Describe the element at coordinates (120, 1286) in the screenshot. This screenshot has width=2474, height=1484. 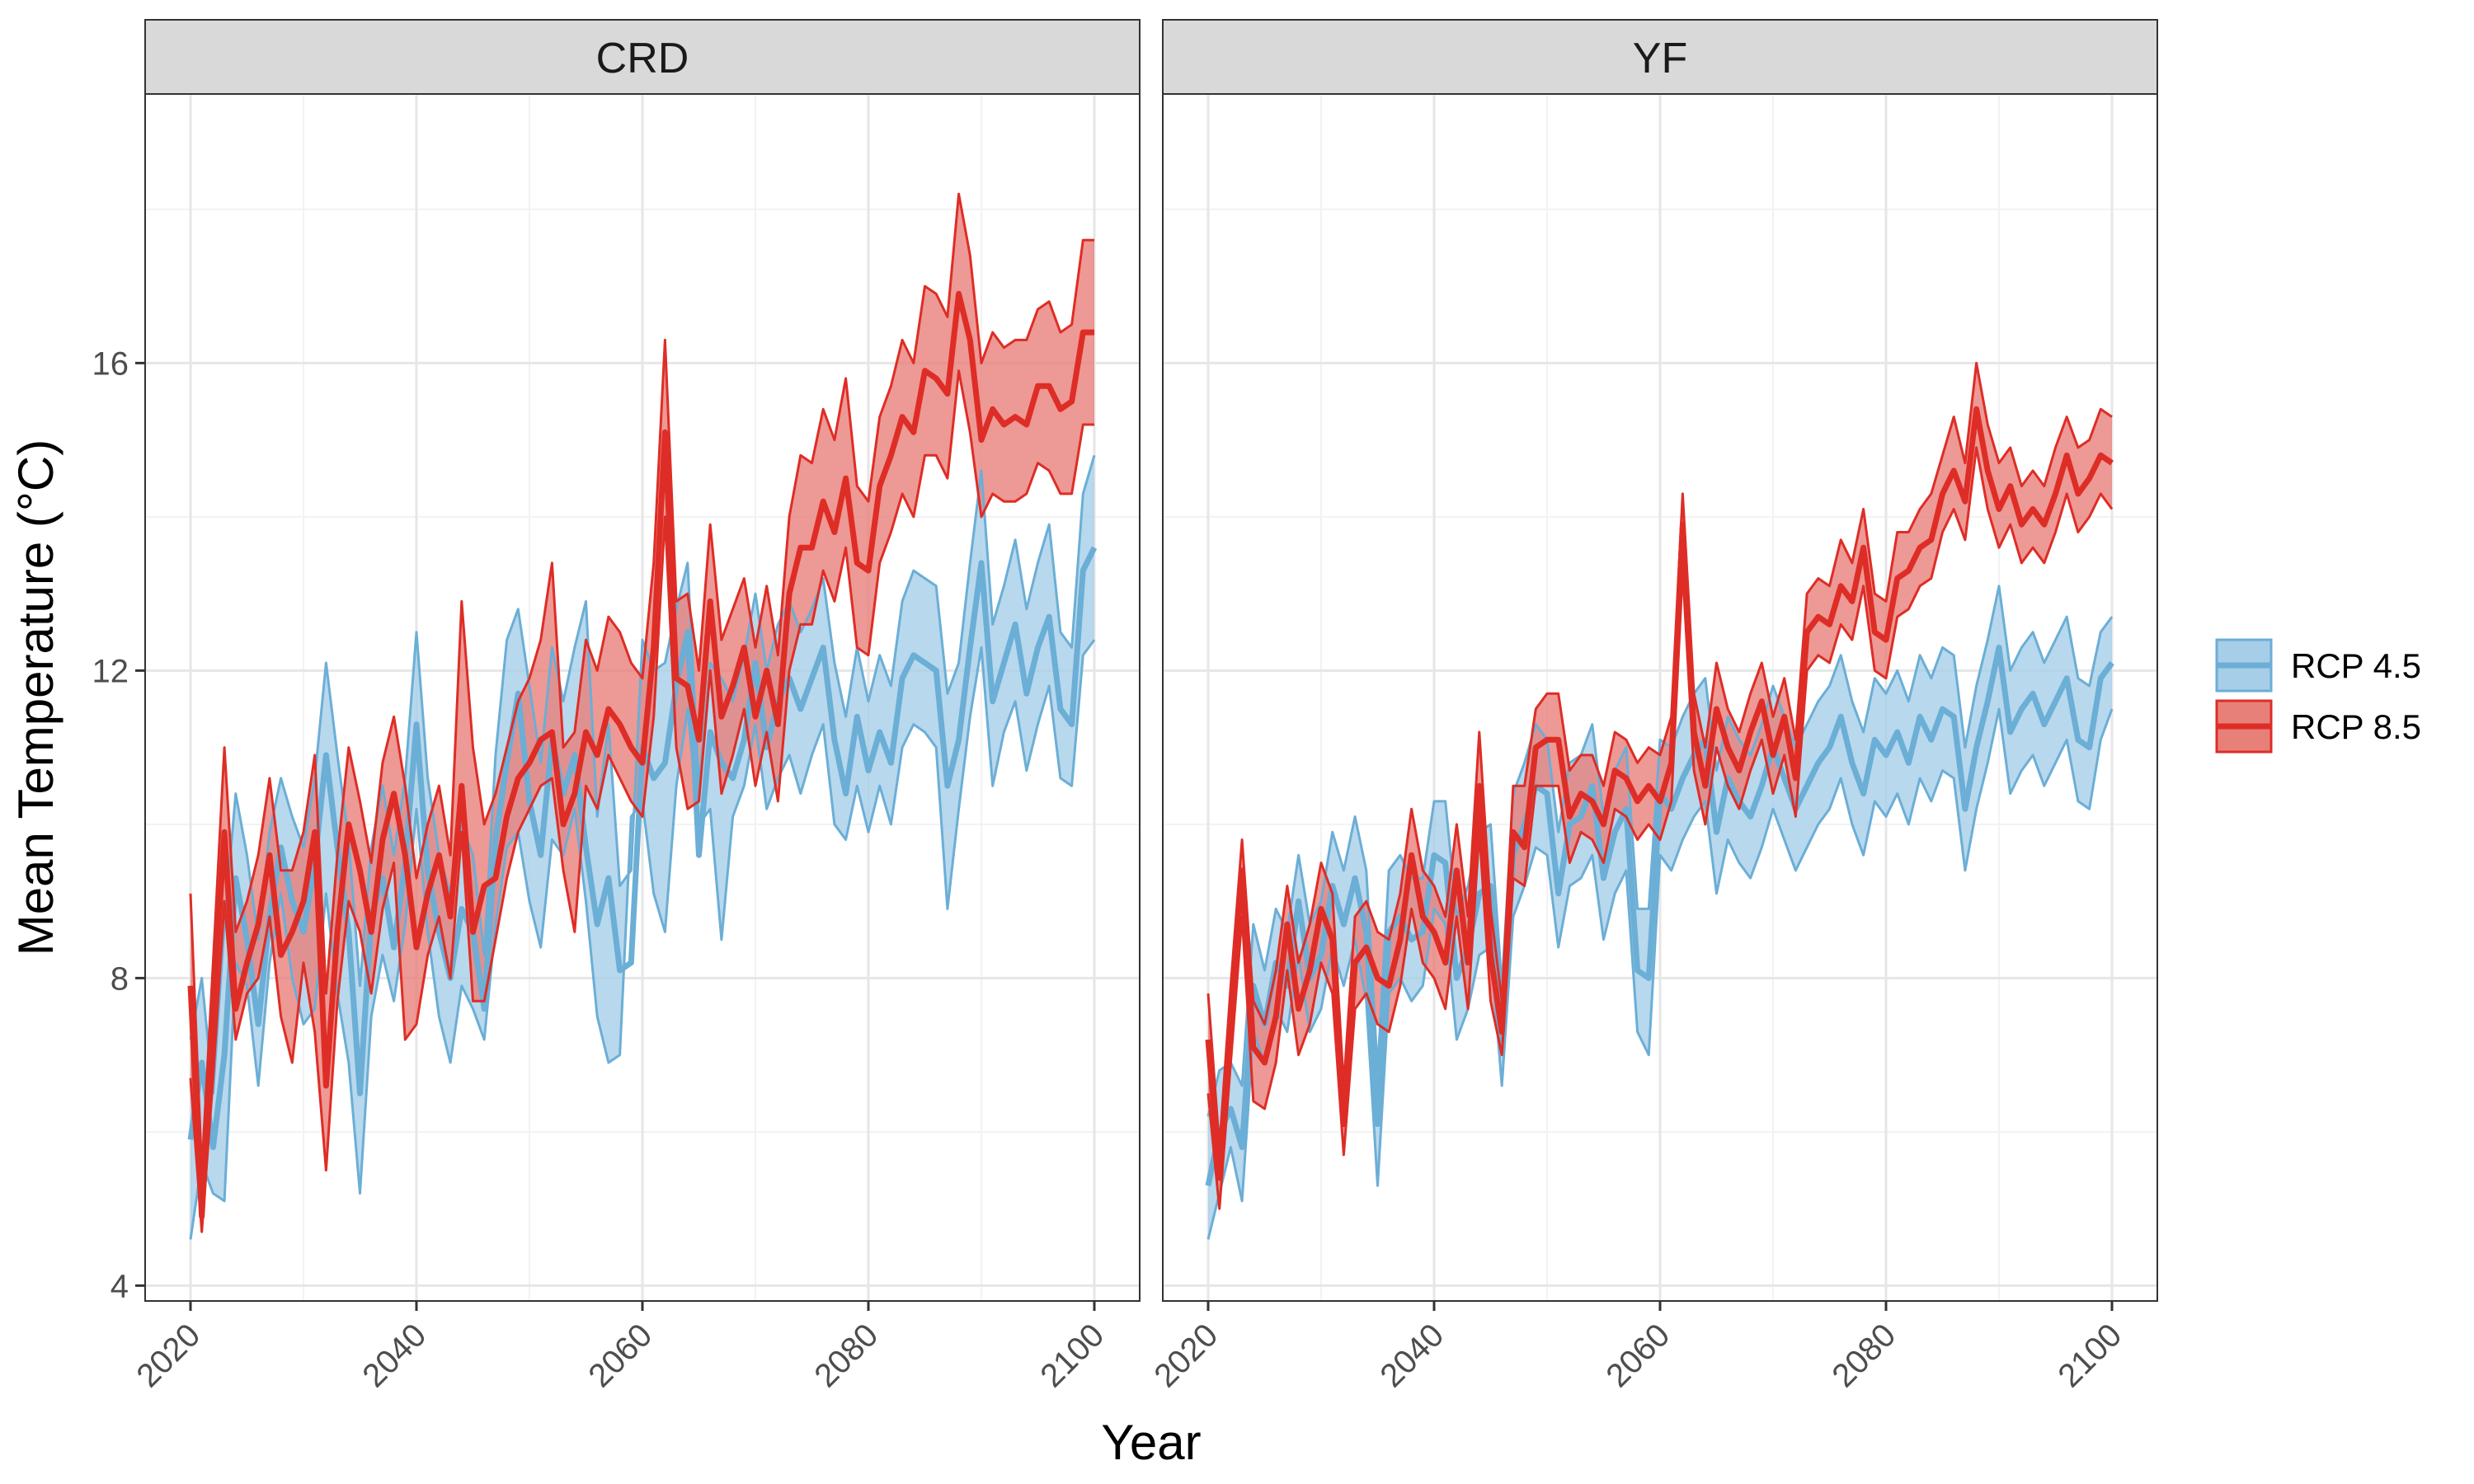
I see `y-tick-label: 4` at that location.